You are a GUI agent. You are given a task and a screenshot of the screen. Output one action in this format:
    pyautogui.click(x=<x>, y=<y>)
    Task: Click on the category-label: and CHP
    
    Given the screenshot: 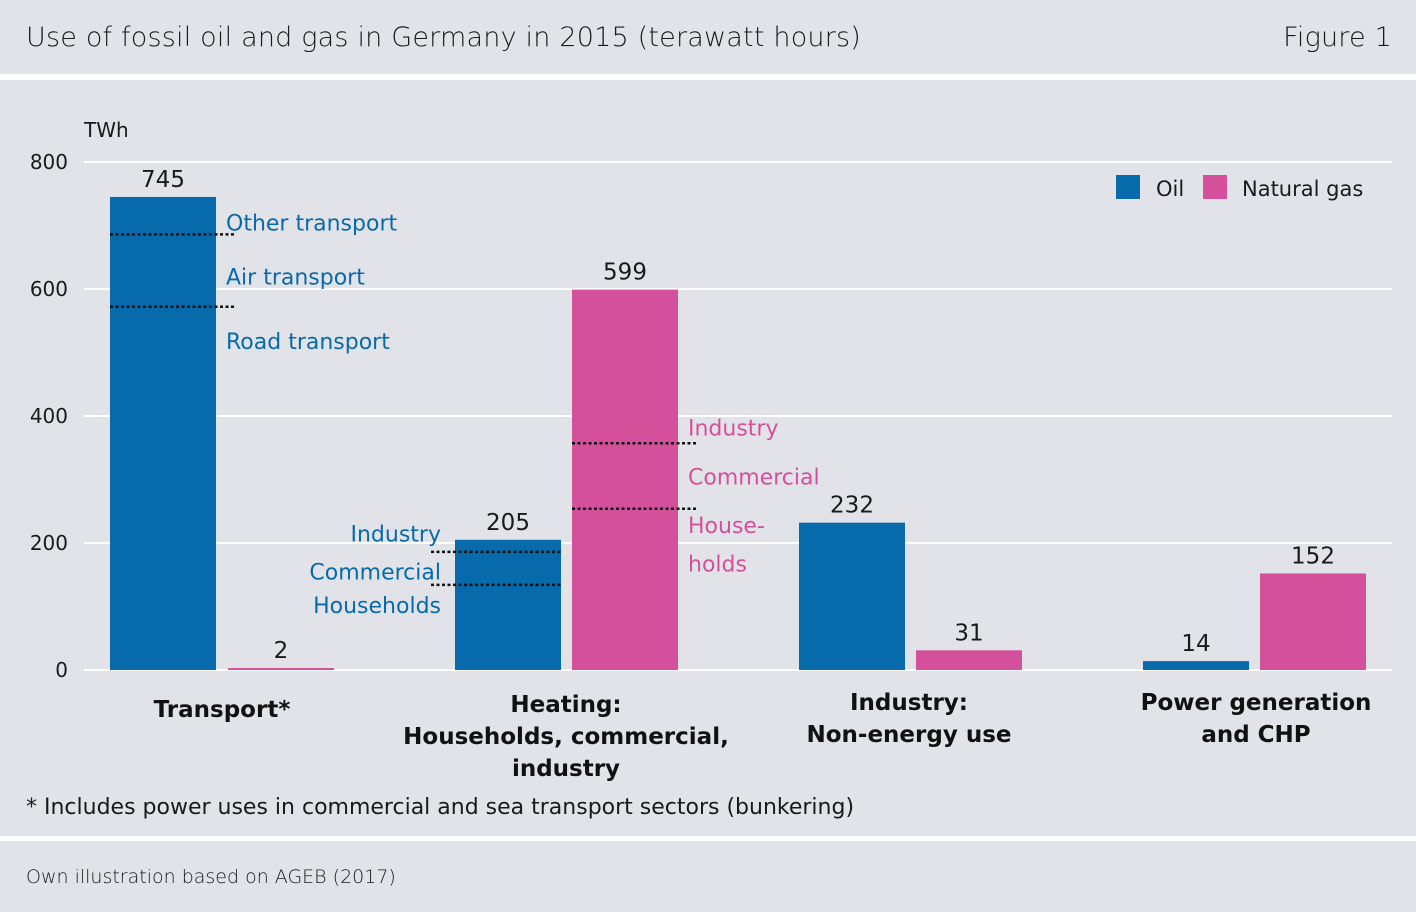 What is the action you would take?
    pyautogui.click(x=1255, y=735)
    